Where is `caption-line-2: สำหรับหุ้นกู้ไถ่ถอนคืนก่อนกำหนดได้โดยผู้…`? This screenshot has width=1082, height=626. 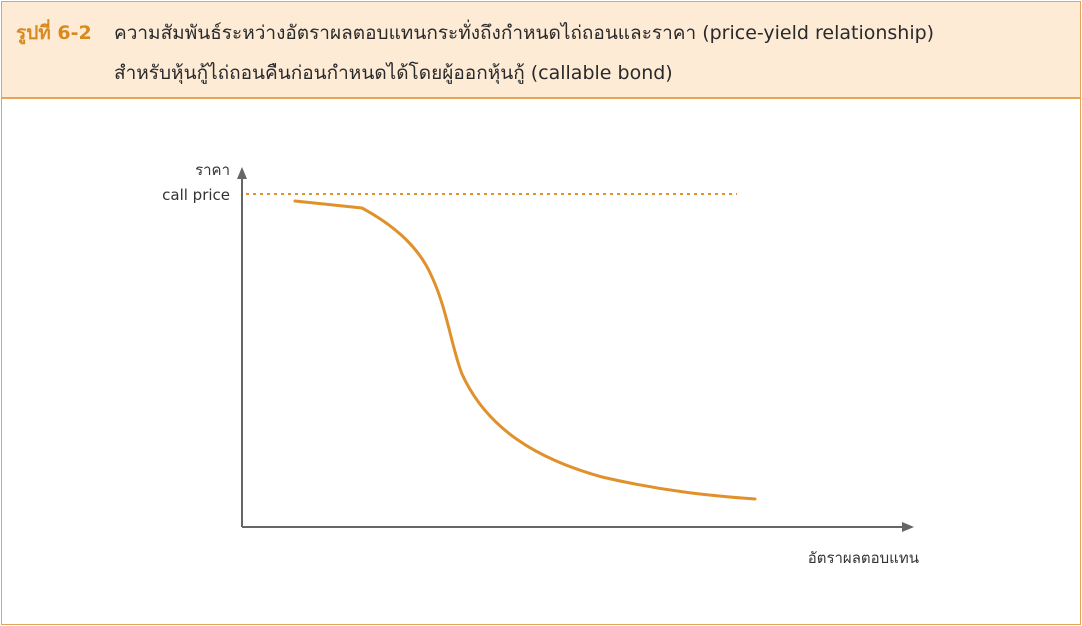 caption-line-2: สำหรับหุ้นกู้ไถ่ถอนคืนก่อนกำหนดได้โดยผู้… is located at coordinates (393, 73).